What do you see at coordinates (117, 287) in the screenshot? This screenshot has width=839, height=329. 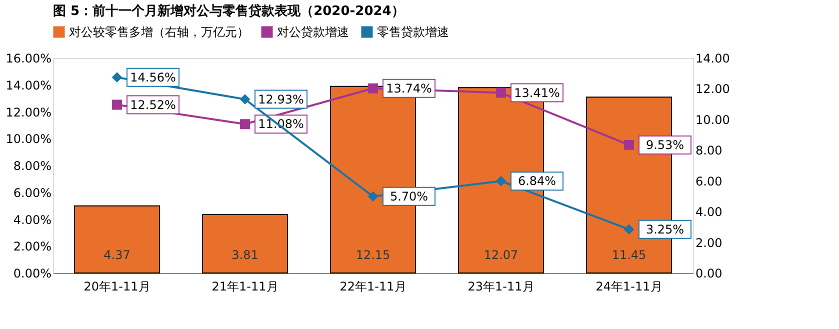 I see `x-tick-label: 20年1-11月` at bounding box center [117, 287].